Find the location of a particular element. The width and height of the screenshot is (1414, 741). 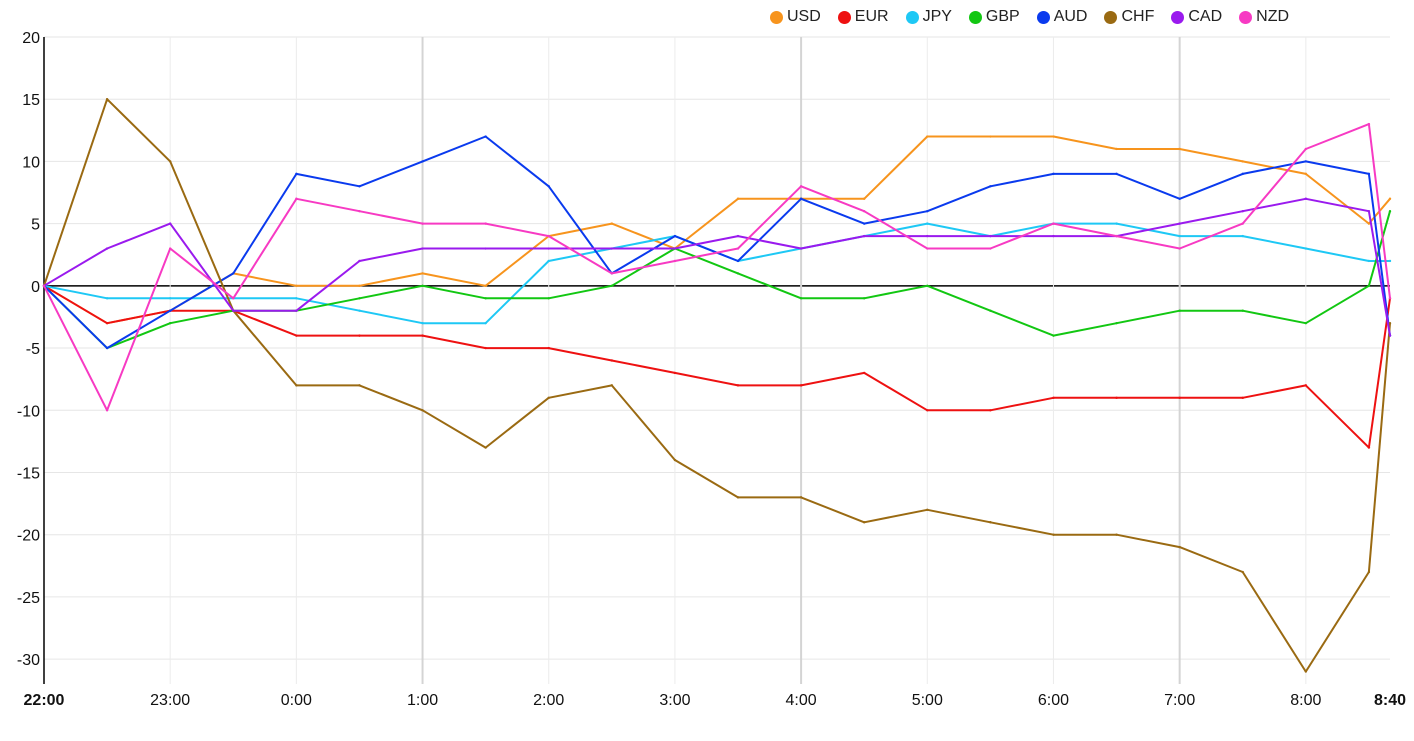

y-tick-label: 5 is located at coordinates (35, 225).